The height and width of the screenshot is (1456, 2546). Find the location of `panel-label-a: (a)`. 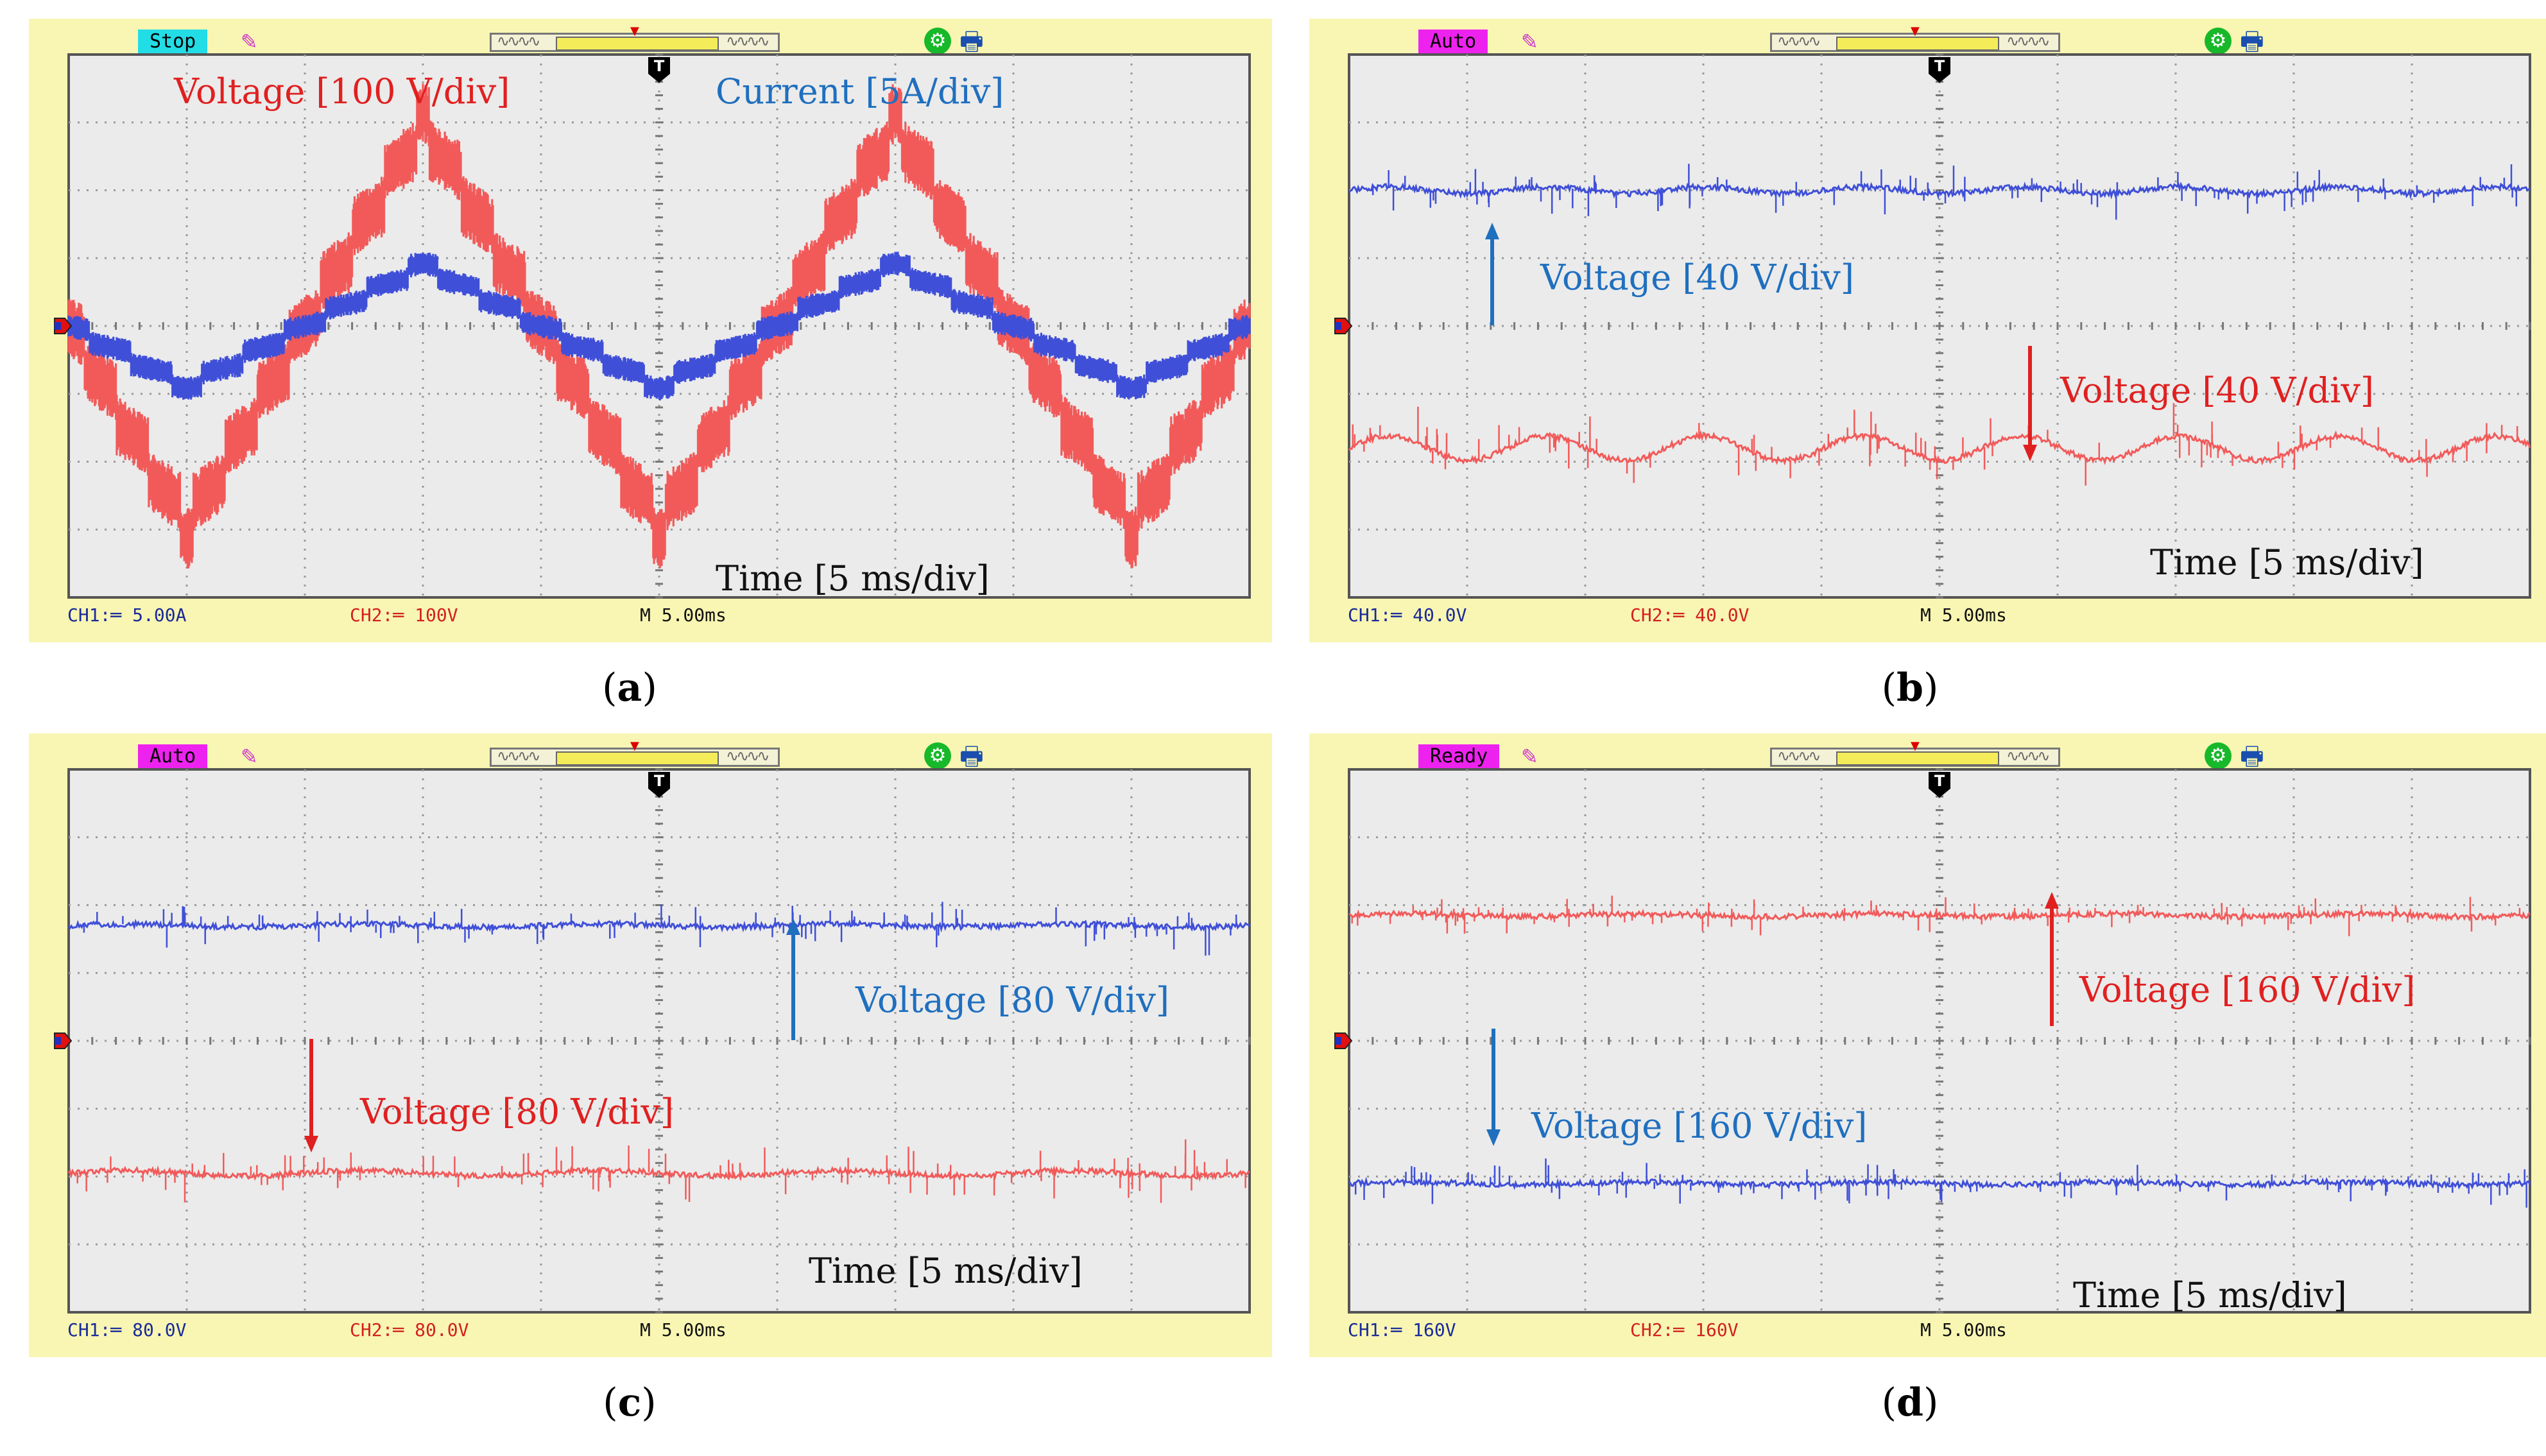

panel-label-a: (a) is located at coordinates (629, 688).